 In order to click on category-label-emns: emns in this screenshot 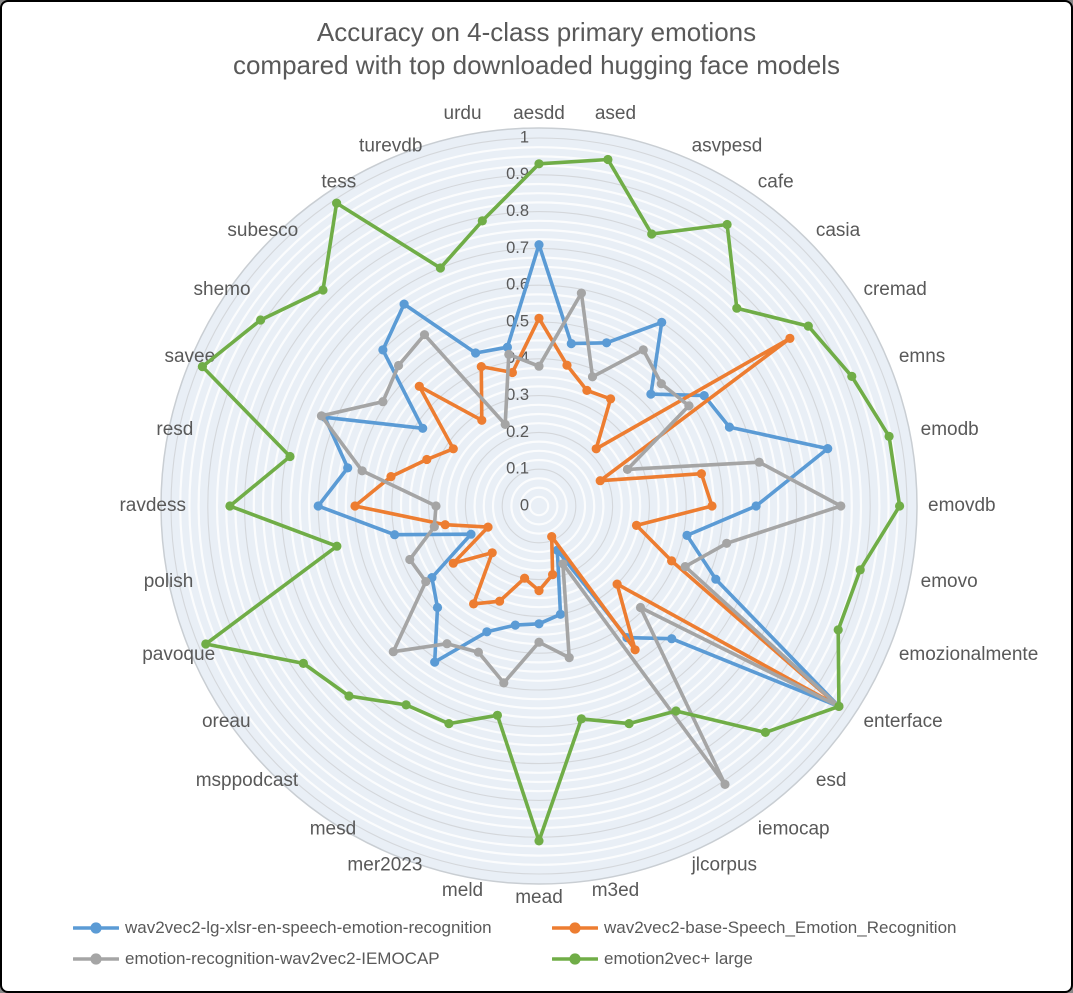, I will do `click(922, 356)`.